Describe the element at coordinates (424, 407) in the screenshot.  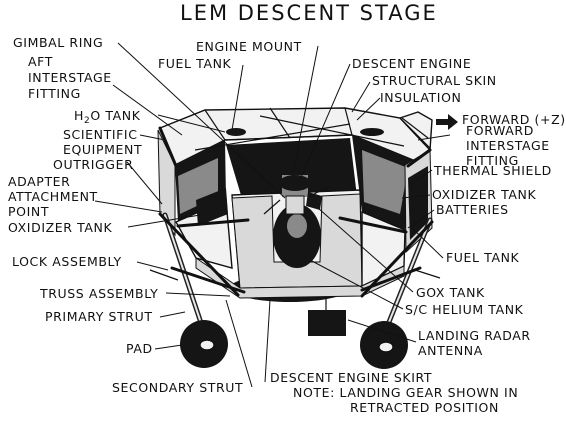
I see `note-line2: RETRACTED POSITION` at that location.